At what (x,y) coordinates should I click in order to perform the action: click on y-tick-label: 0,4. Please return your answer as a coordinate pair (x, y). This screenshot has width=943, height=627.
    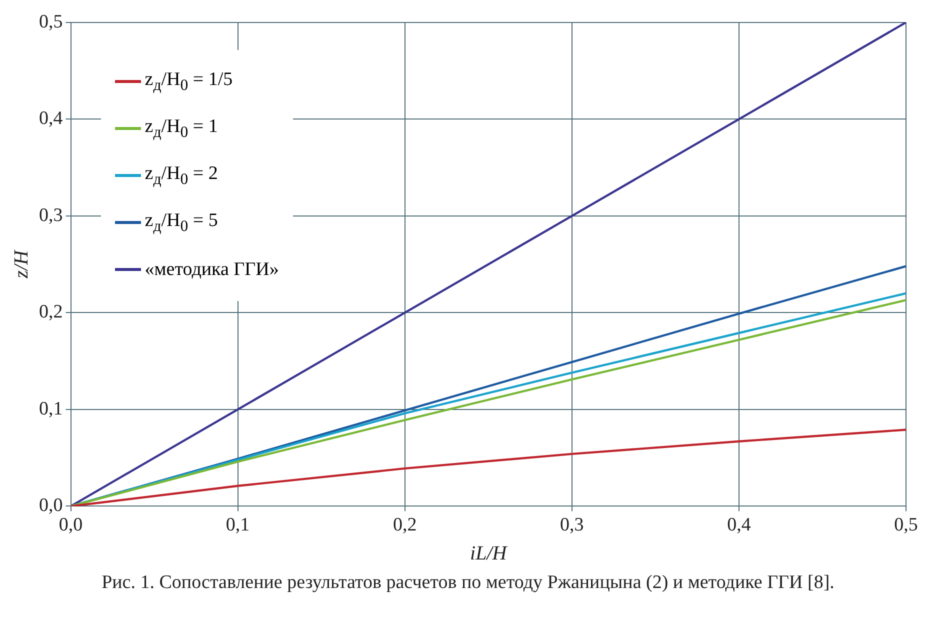
    Looking at the image, I should click on (51, 119).